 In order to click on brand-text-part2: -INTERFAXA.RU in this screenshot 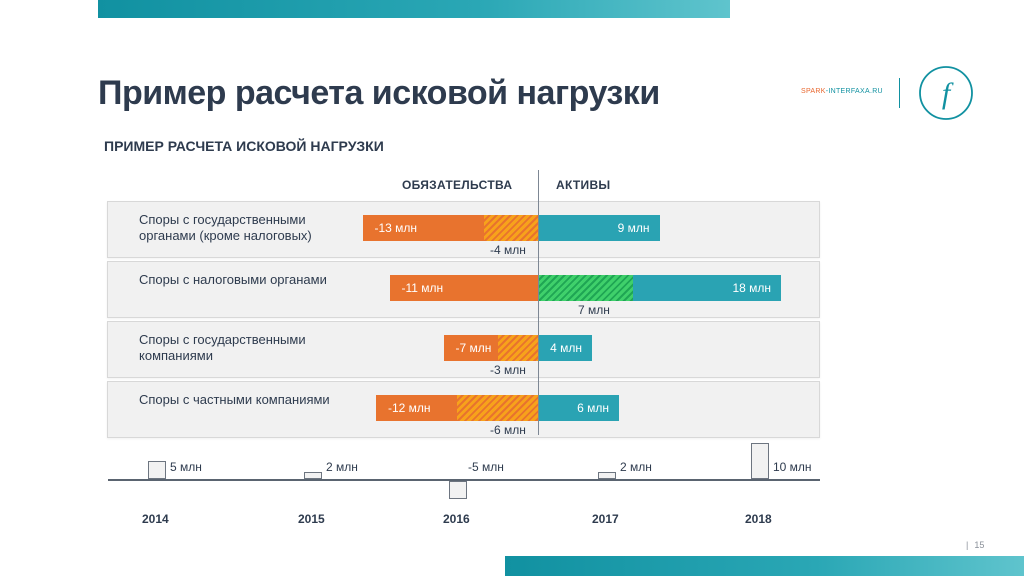, I will do `click(854, 91)`.